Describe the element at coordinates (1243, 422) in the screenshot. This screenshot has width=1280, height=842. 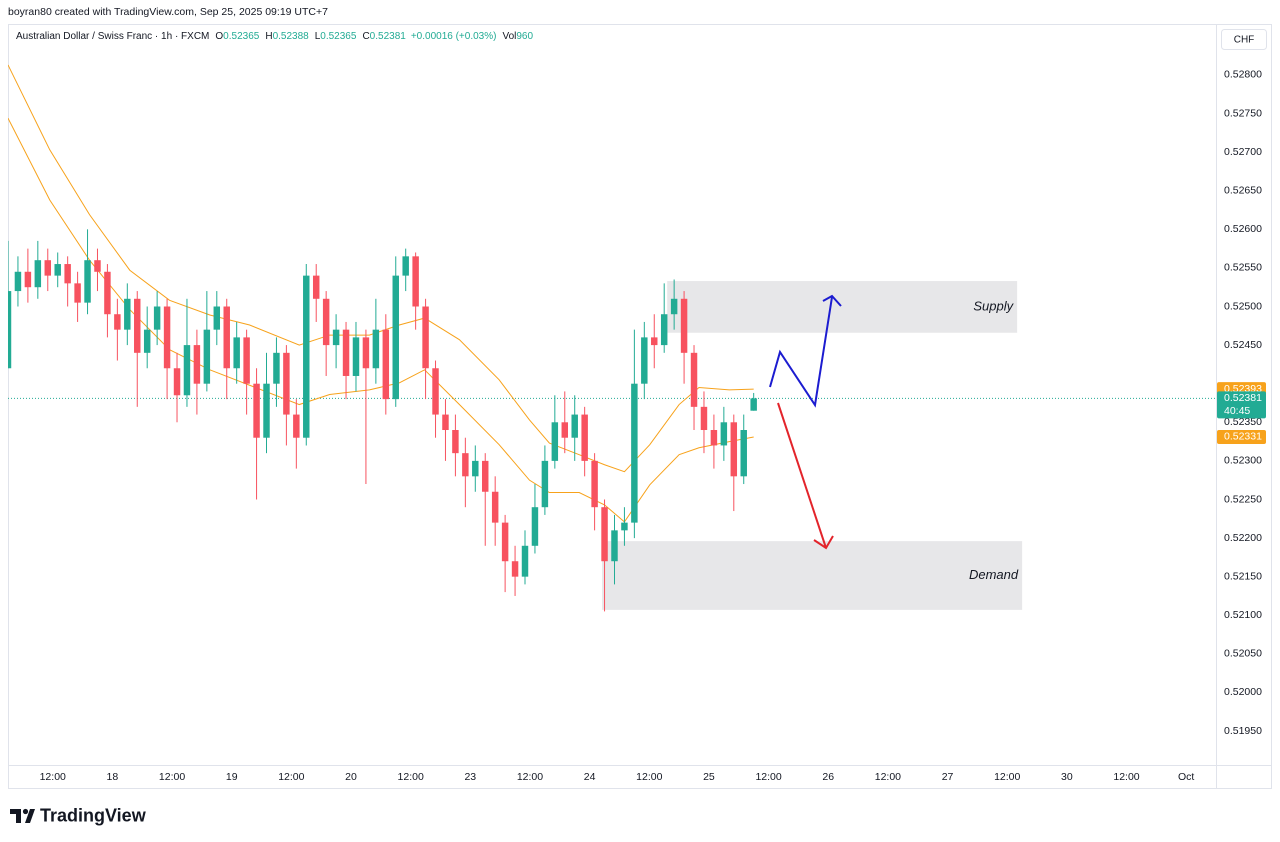
I see `y-tick-label: 0.52350` at that location.